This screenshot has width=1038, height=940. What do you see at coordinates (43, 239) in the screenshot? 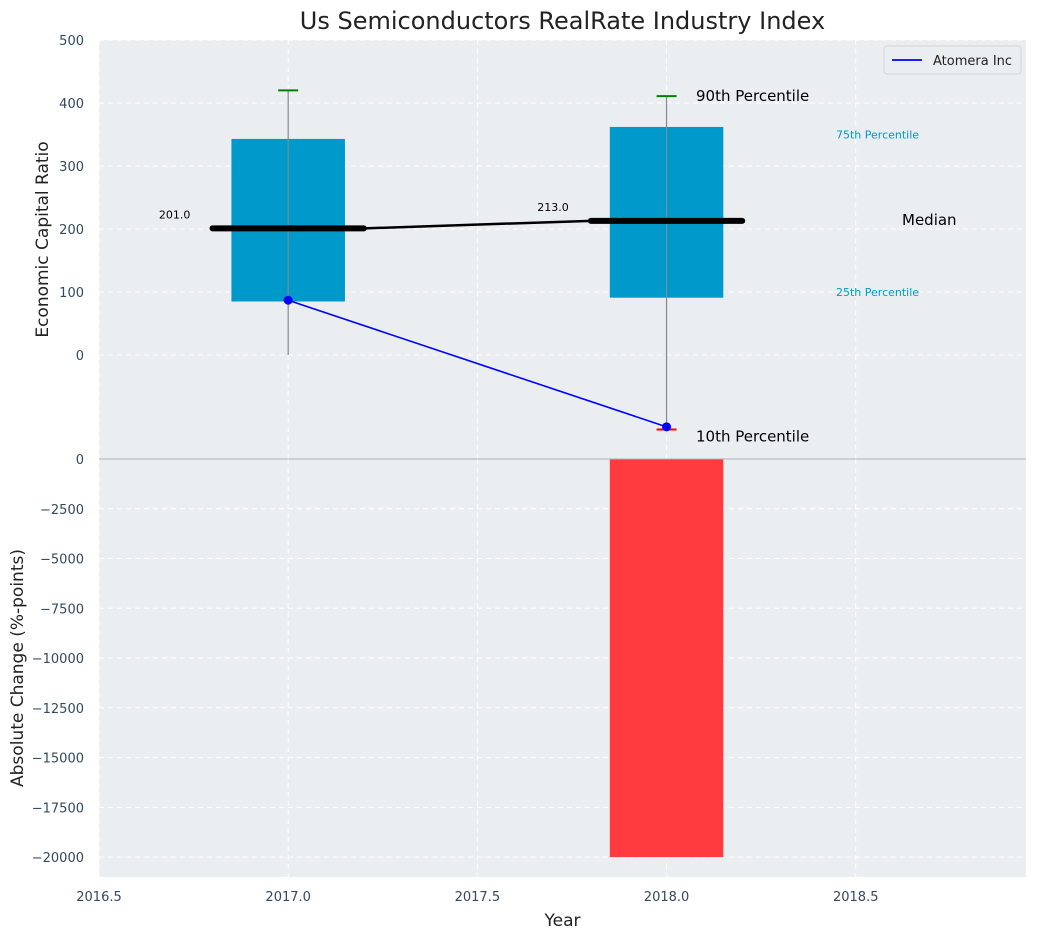
I see `y-axis-label-top: Economic Capital Ratio` at bounding box center [43, 239].